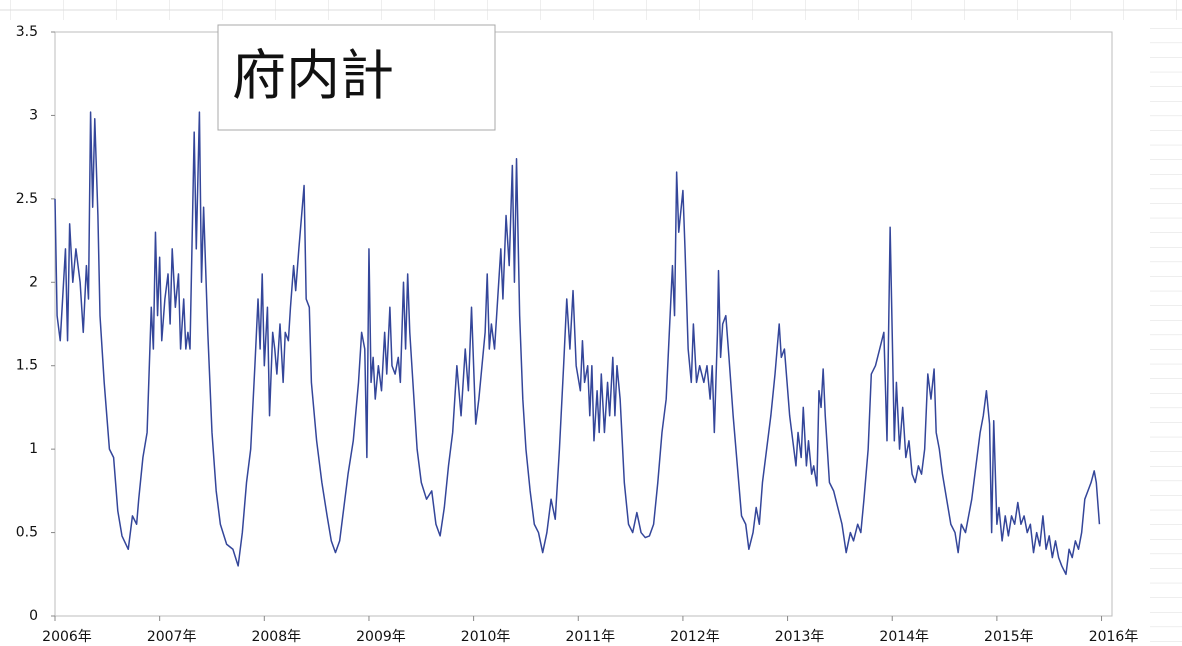 This screenshot has width=1182, height=646. What do you see at coordinates (1009, 637) in the screenshot?
I see `x-tick-label: 2015年` at bounding box center [1009, 637].